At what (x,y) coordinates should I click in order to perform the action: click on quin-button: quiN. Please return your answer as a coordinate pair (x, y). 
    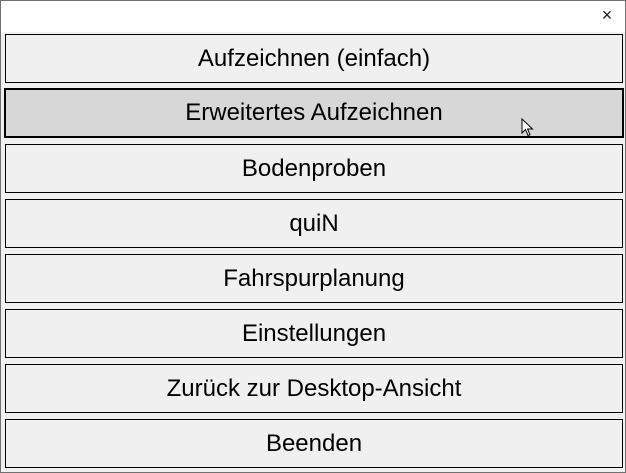
    Looking at the image, I should click on (314, 223).